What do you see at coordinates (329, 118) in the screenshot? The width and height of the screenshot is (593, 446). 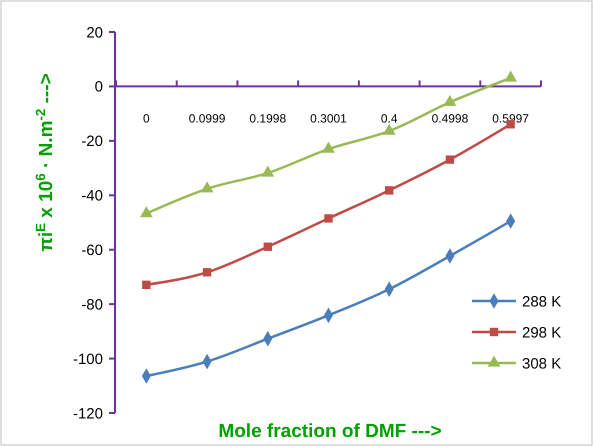 I see `x-tick-label: 0.3001` at bounding box center [329, 118].